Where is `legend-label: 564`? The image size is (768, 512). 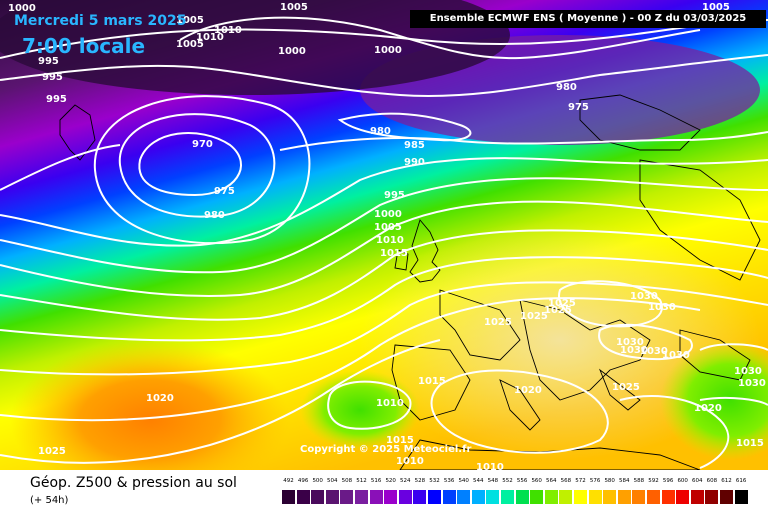
legend-label: 564 is located at coordinates (551, 481).